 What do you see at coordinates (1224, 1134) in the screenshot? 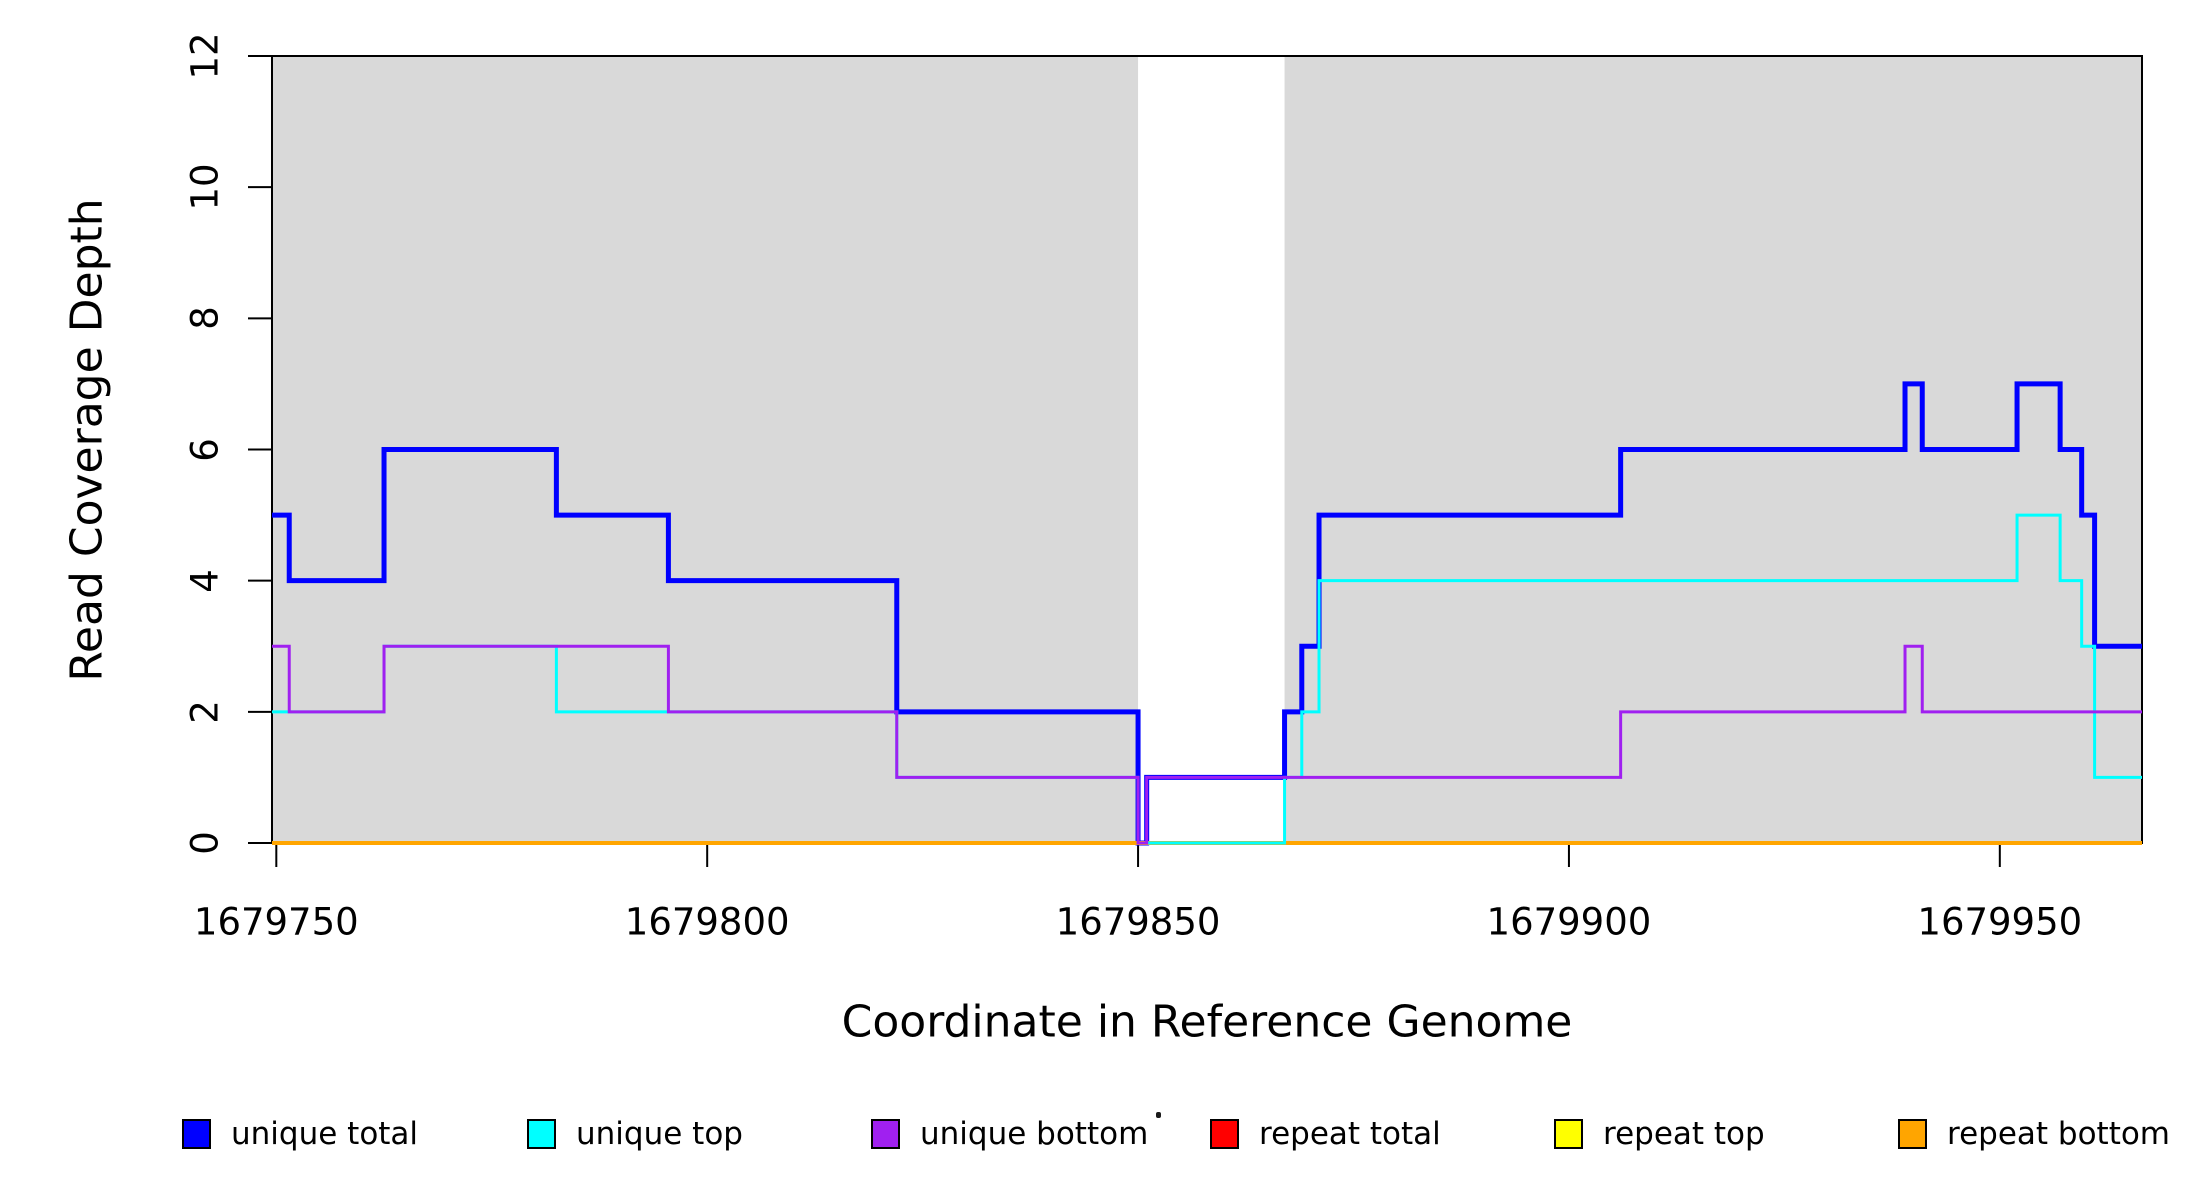
I see `legend-swatch-repeat-total` at bounding box center [1224, 1134].